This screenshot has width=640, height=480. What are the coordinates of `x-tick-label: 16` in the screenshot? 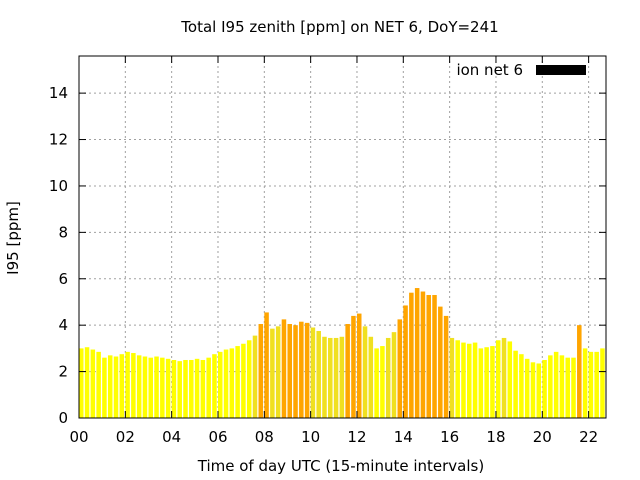 It's located at (449, 437).